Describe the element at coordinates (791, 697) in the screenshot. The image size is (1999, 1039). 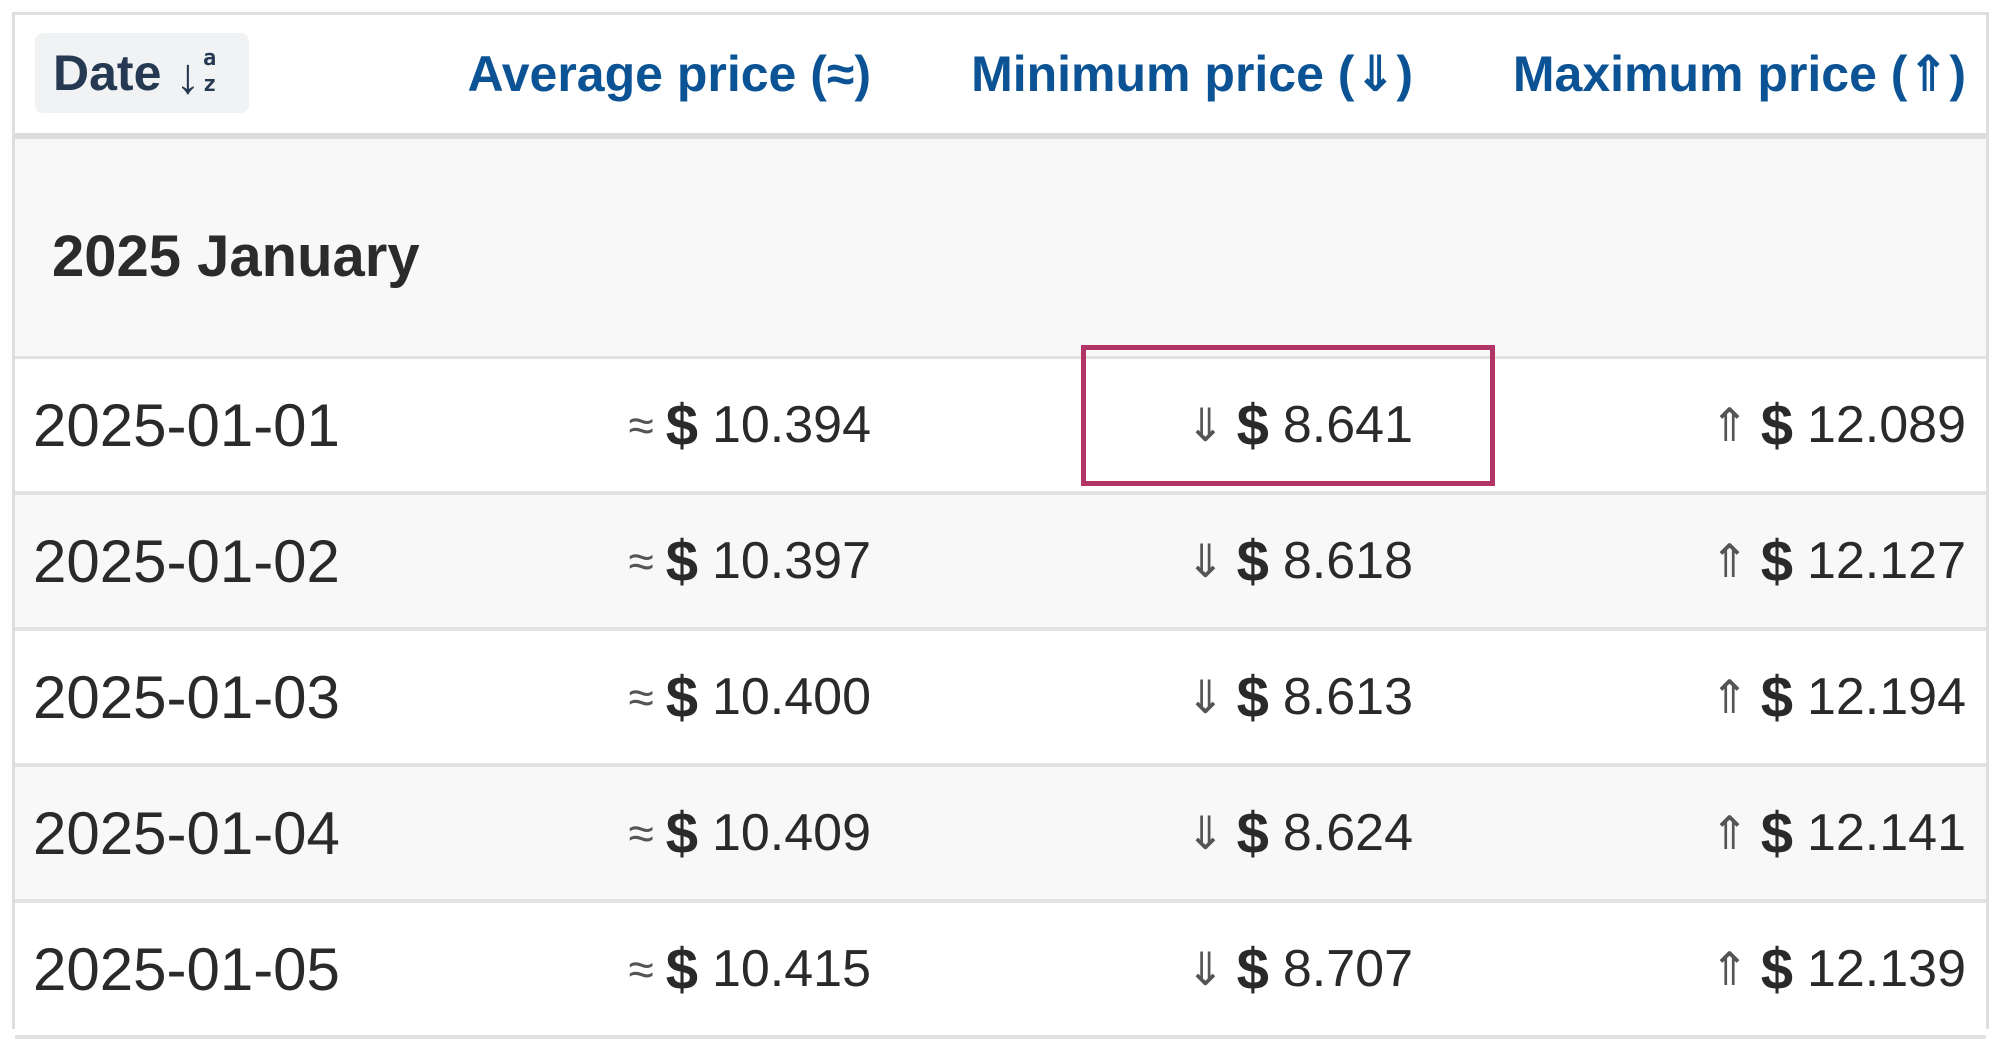
I see `average-price-cell-value: 10.400` at that location.